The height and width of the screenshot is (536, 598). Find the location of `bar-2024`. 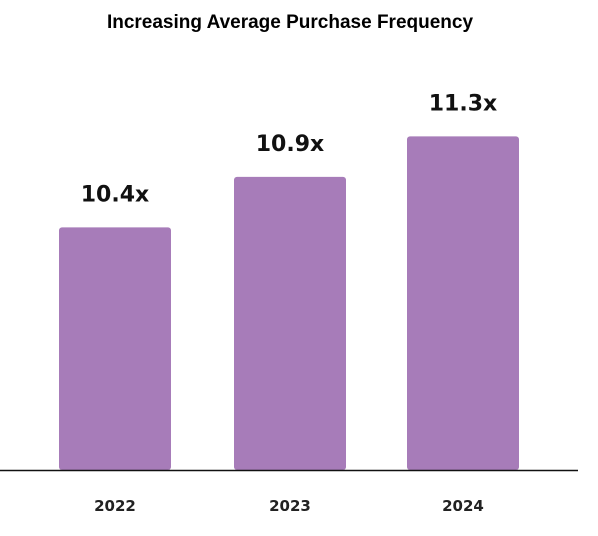

bar-2024 is located at coordinates (463, 303).